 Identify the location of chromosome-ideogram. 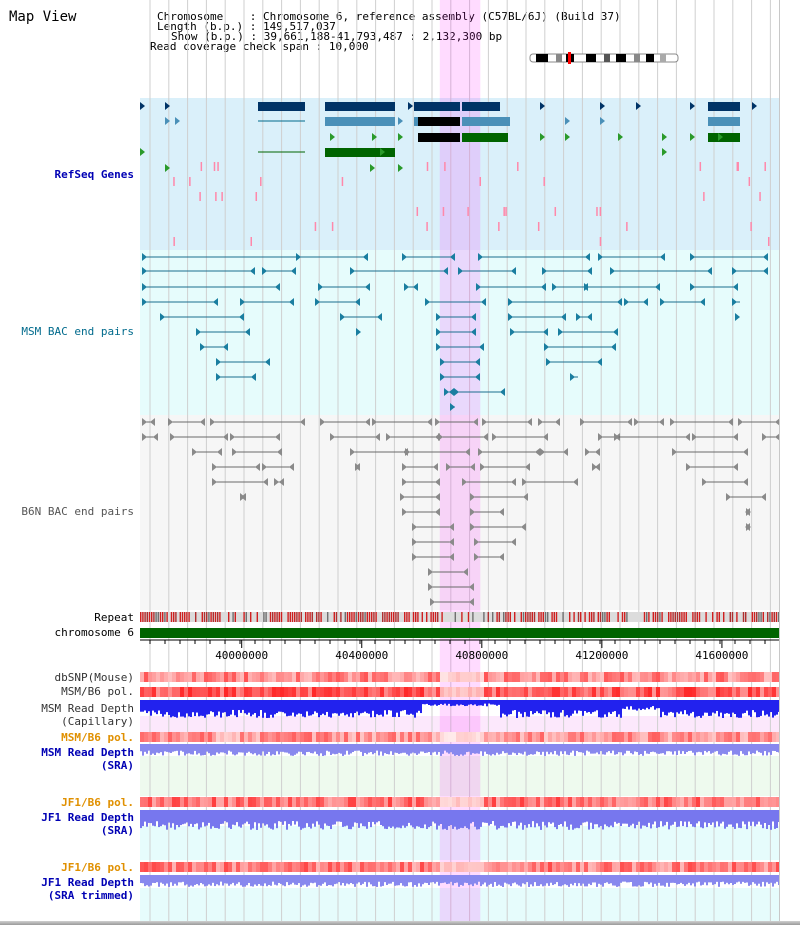
(604, 58).